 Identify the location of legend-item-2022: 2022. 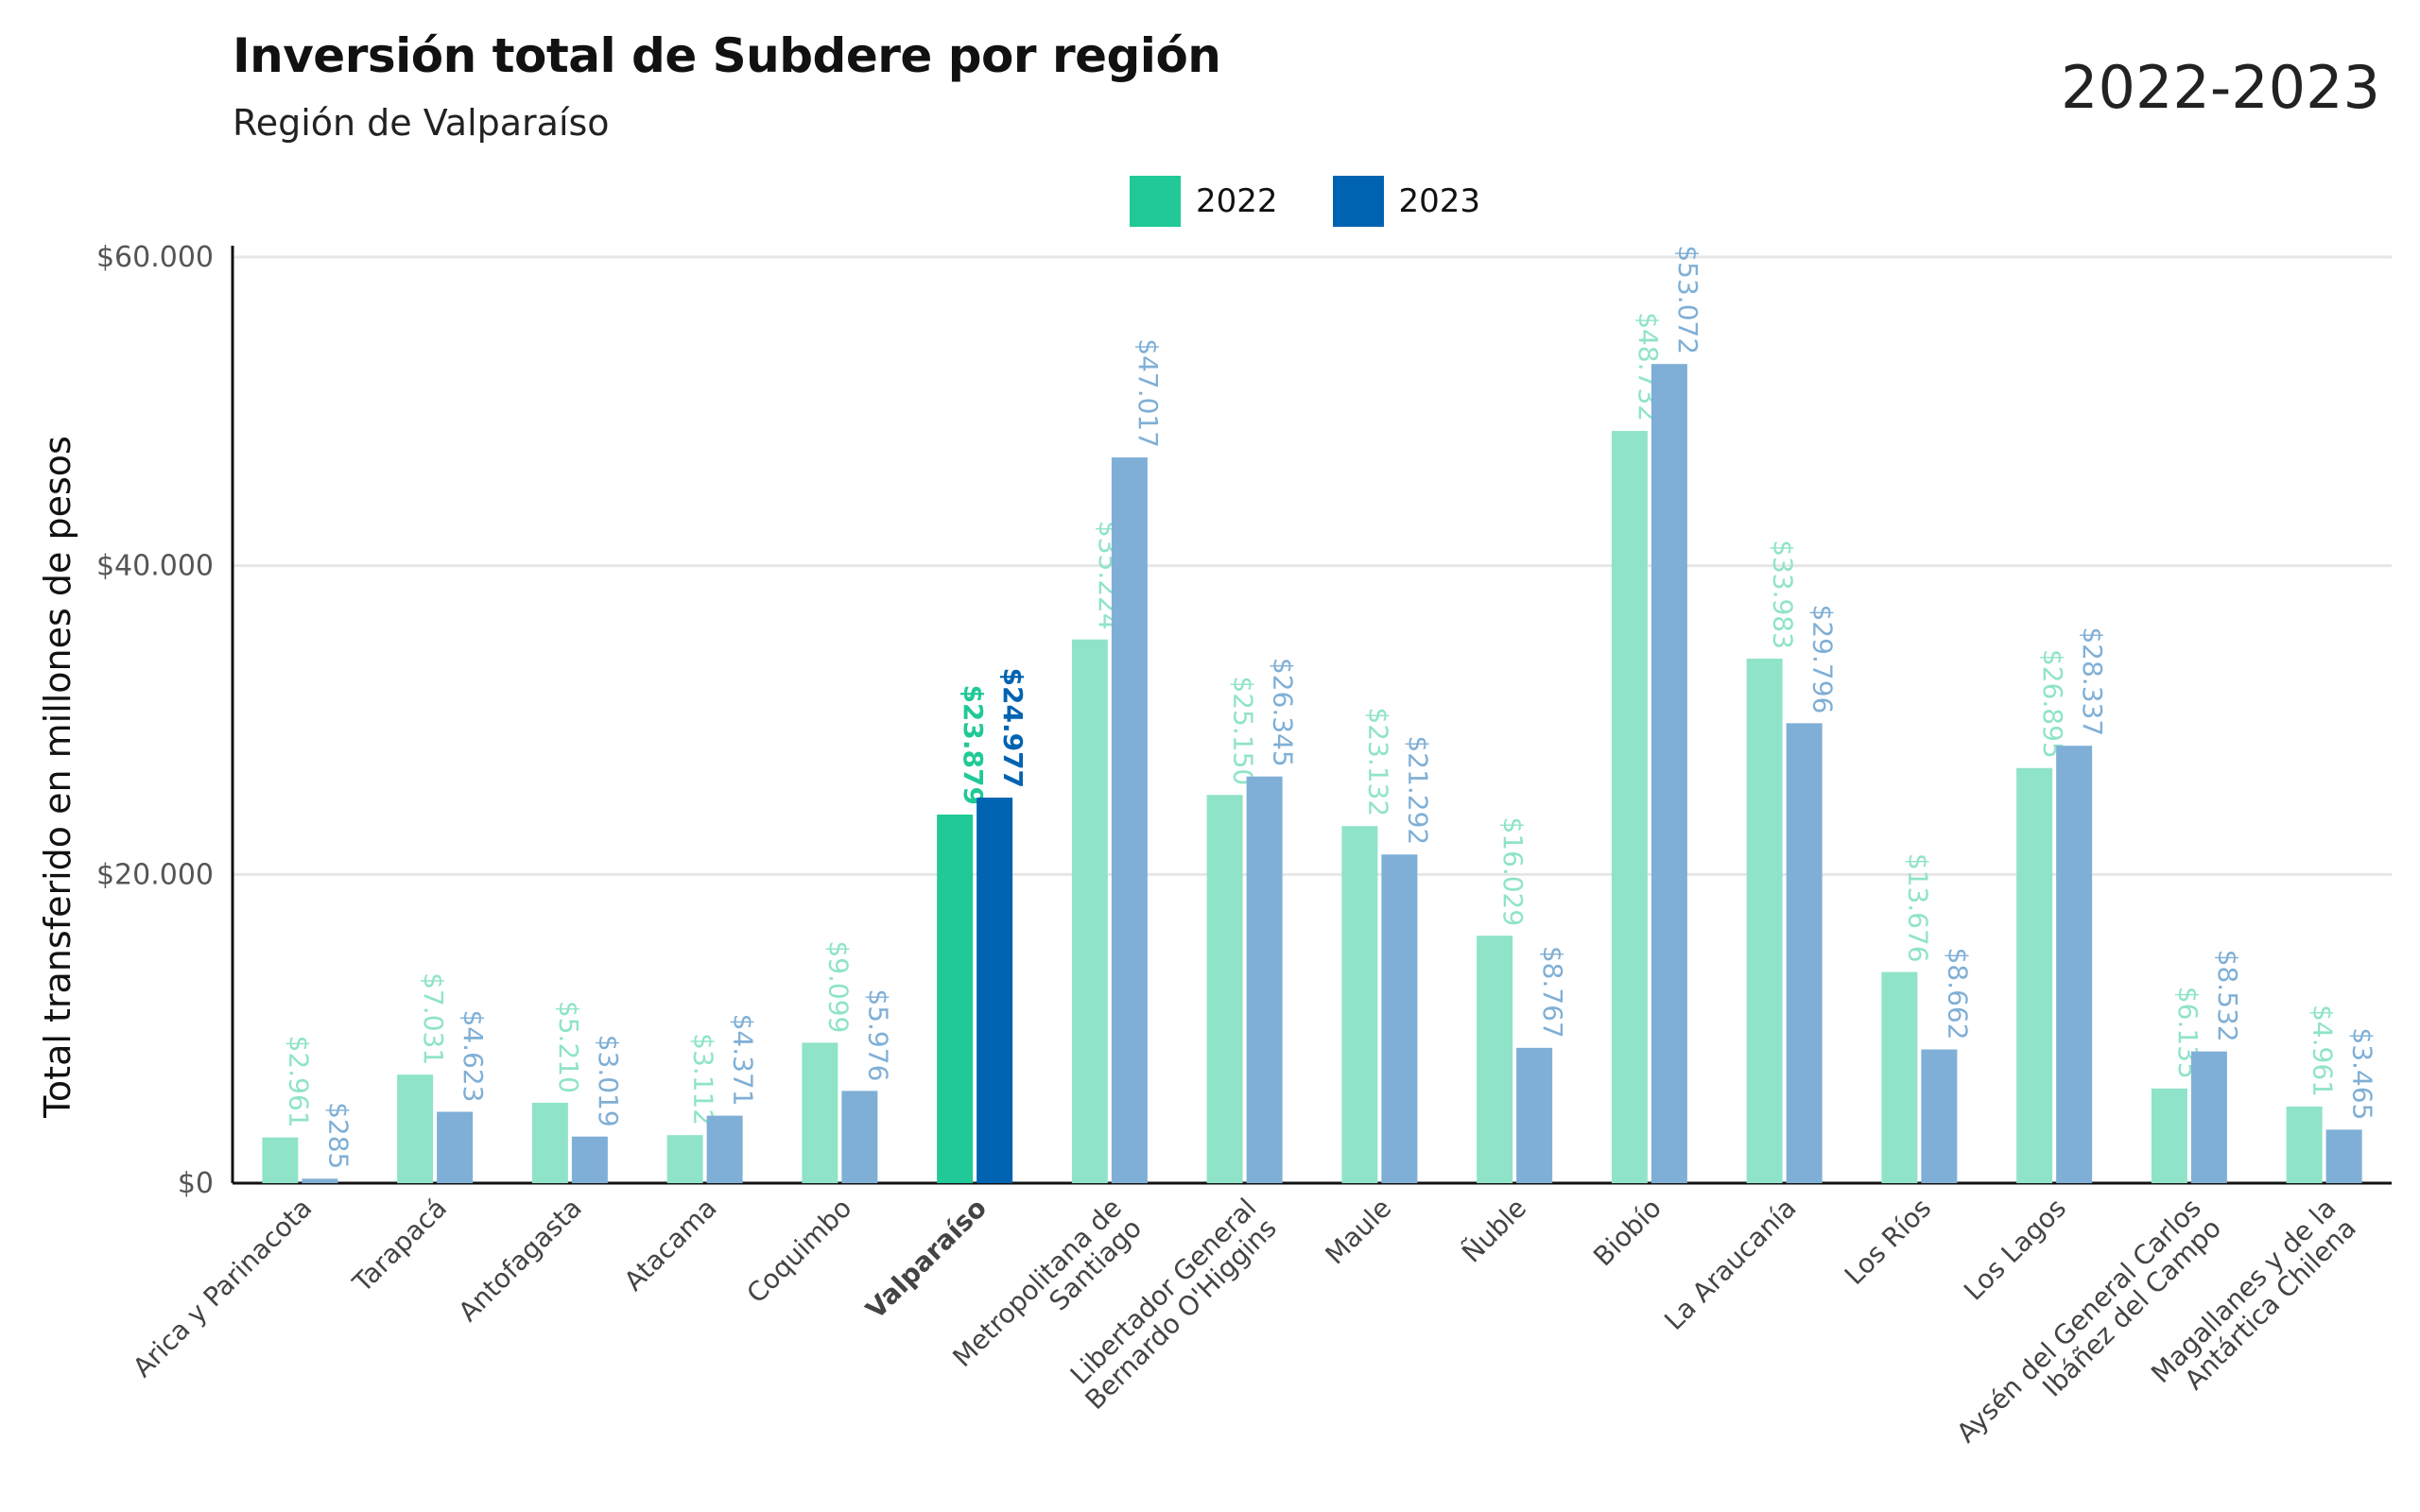
(1204, 201).